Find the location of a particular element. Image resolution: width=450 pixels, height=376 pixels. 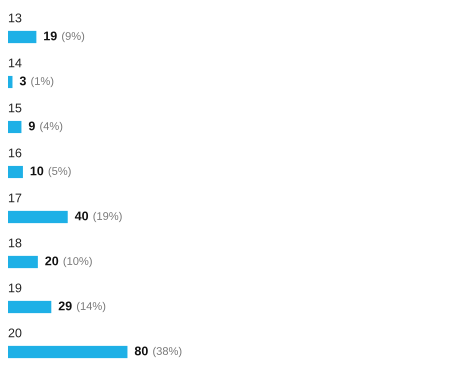

data-label: 3 is located at coordinates (23, 81).